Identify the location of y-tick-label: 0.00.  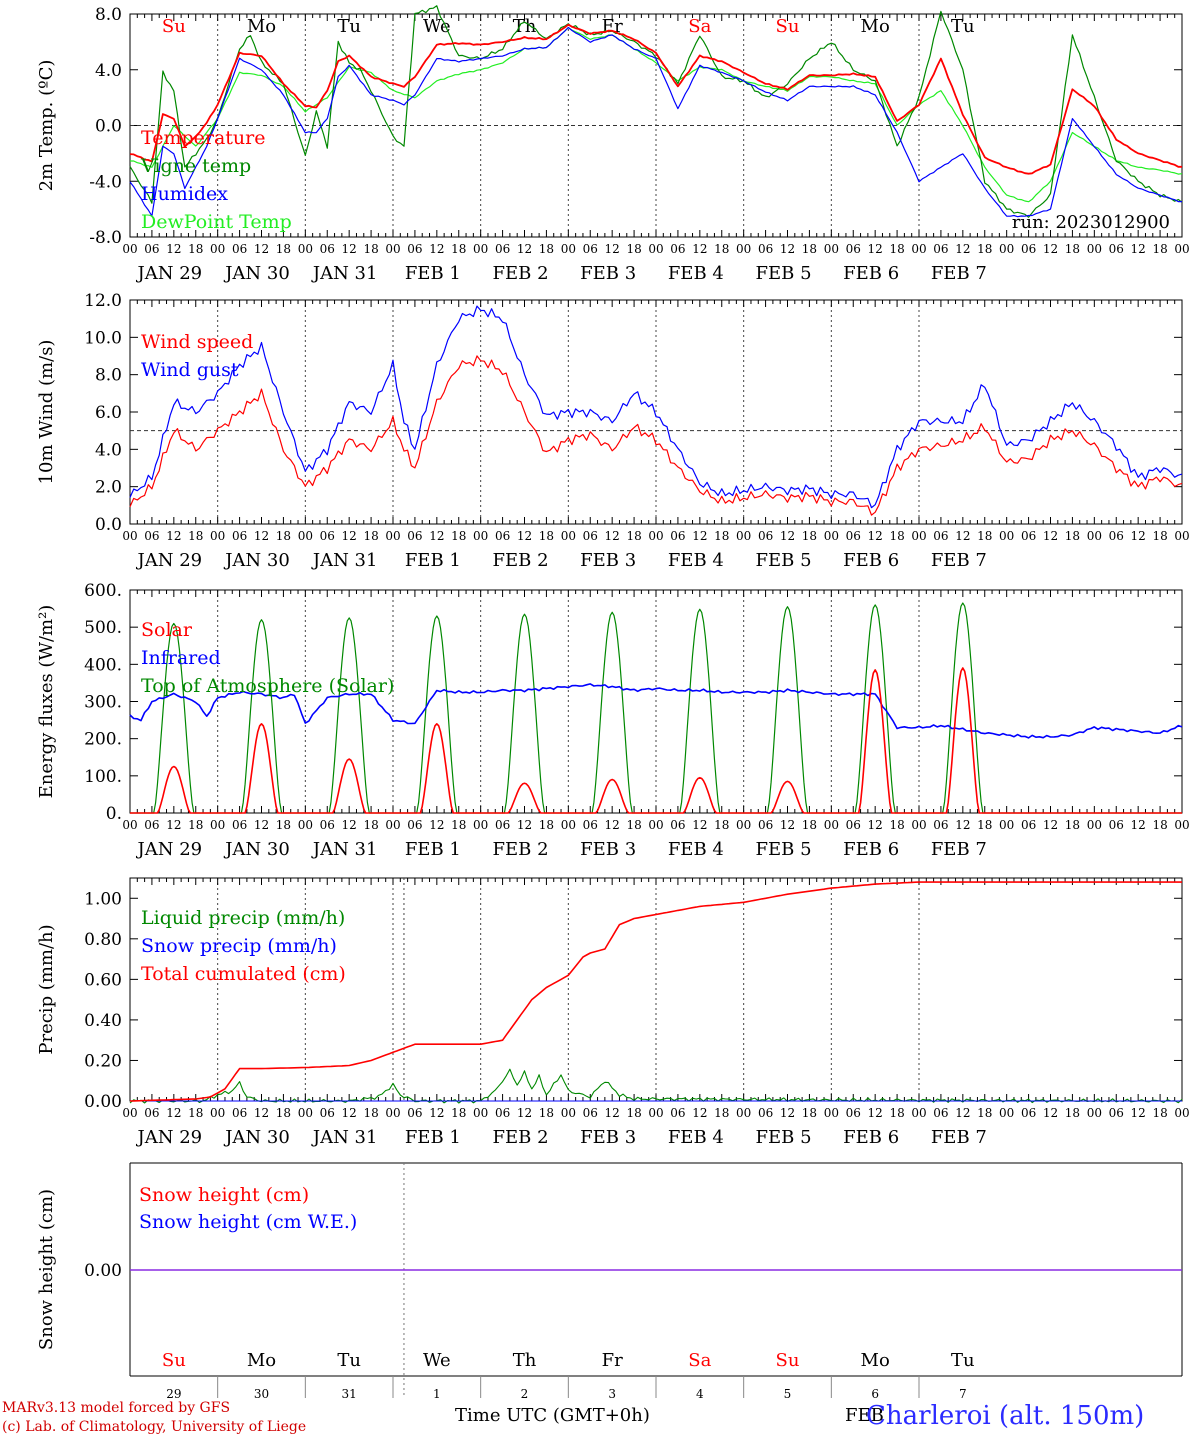
(103, 1271).